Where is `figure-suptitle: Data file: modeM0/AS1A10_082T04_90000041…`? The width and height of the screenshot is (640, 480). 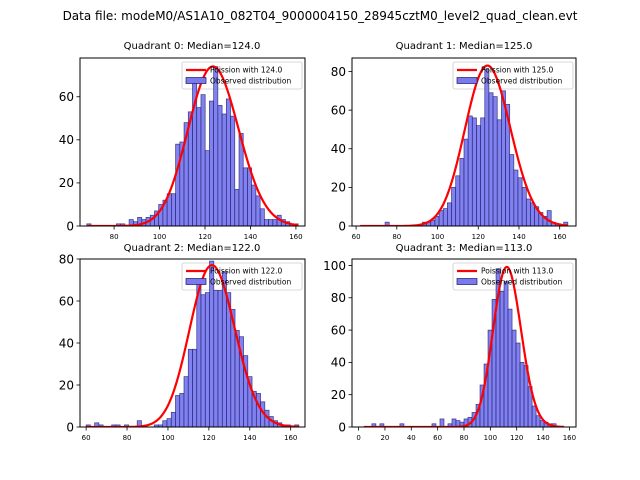
figure-suptitle: Data file: modeM0/AS1A10_082T04_90000041… is located at coordinates (320, 16).